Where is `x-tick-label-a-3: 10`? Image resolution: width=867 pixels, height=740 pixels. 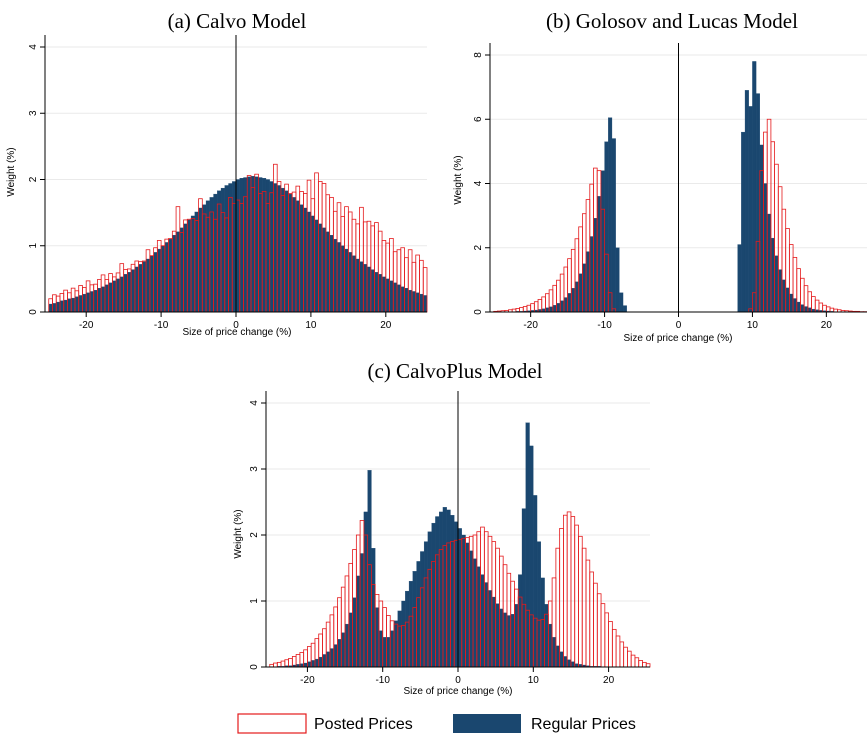
x-tick-label-a-3: 10 is located at coordinates (311, 325).